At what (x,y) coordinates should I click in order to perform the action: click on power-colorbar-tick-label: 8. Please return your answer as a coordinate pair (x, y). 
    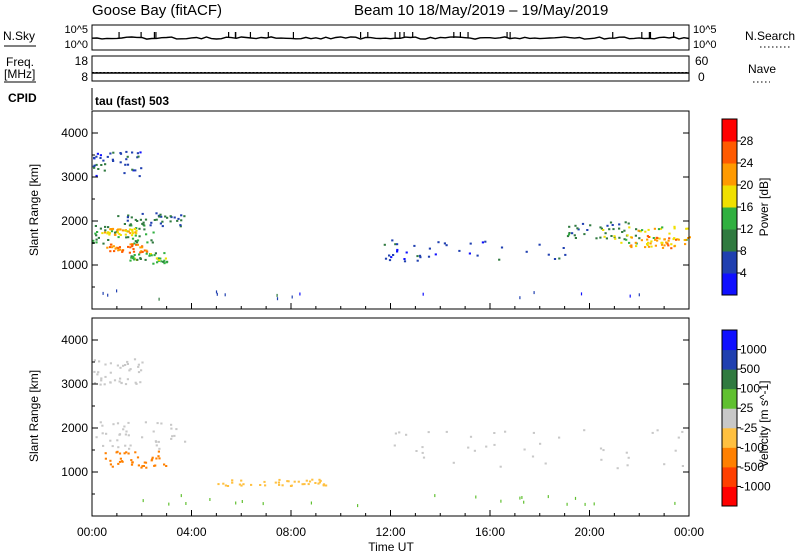
    Looking at the image, I should click on (743, 251).